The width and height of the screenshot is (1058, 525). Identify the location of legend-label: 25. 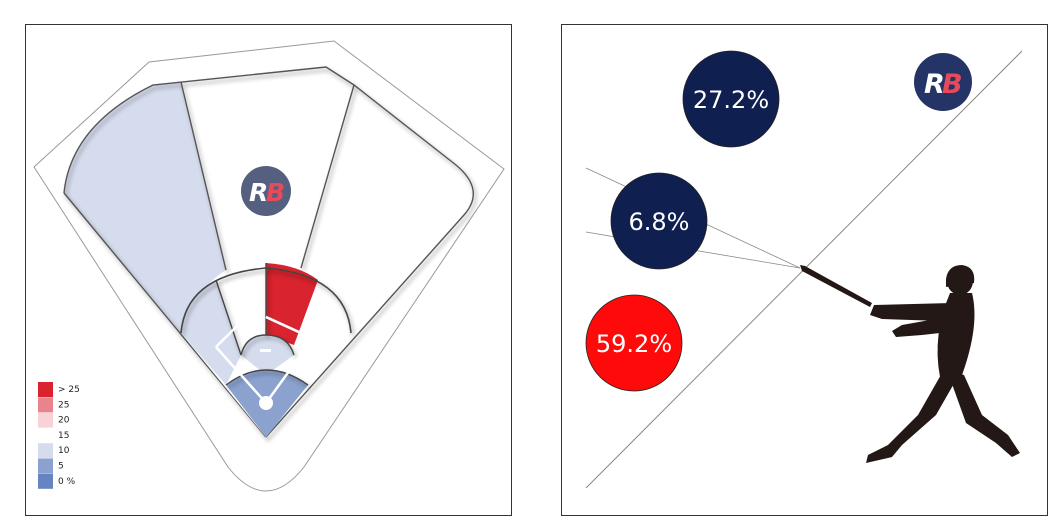
(63, 405).